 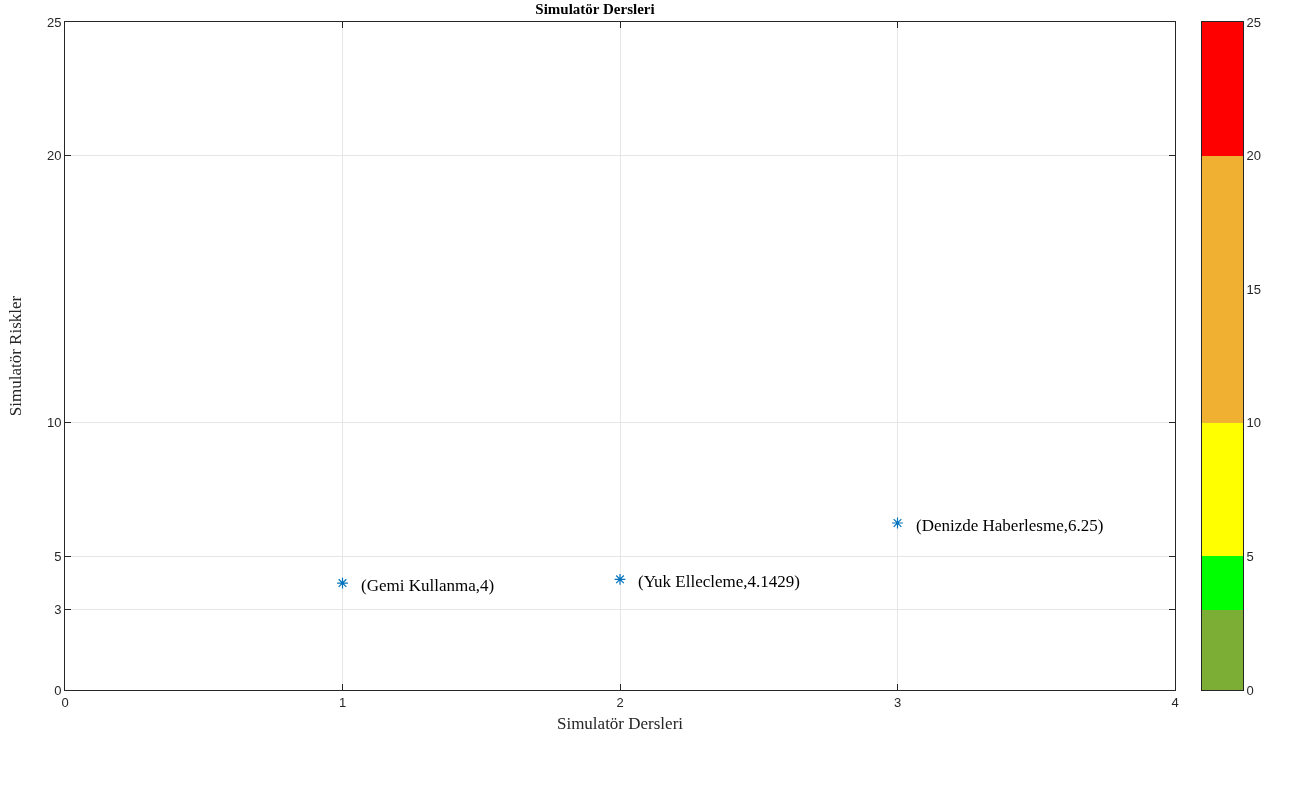 What do you see at coordinates (620, 723) in the screenshot?
I see `x-axis-title: Simulatör Dersleri` at bounding box center [620, 723].